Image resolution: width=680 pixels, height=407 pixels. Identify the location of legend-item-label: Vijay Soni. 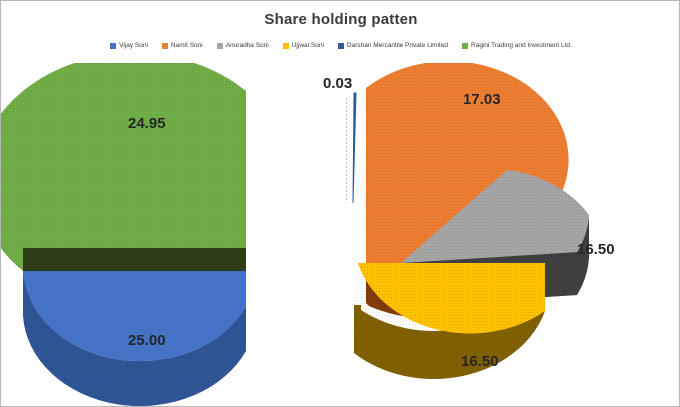
(133, 45).